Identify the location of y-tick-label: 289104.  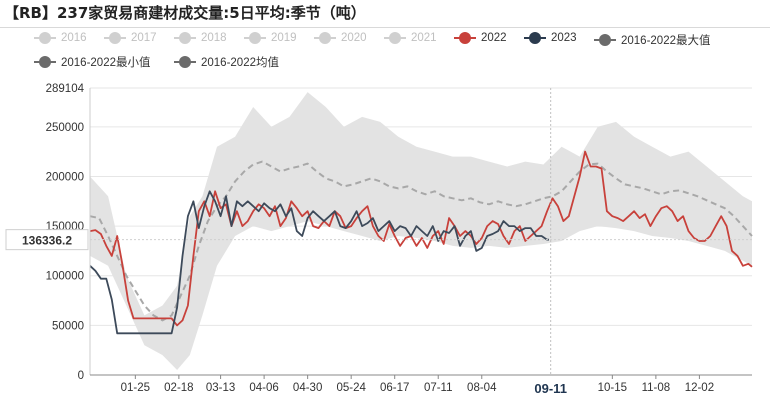
(65, 89).